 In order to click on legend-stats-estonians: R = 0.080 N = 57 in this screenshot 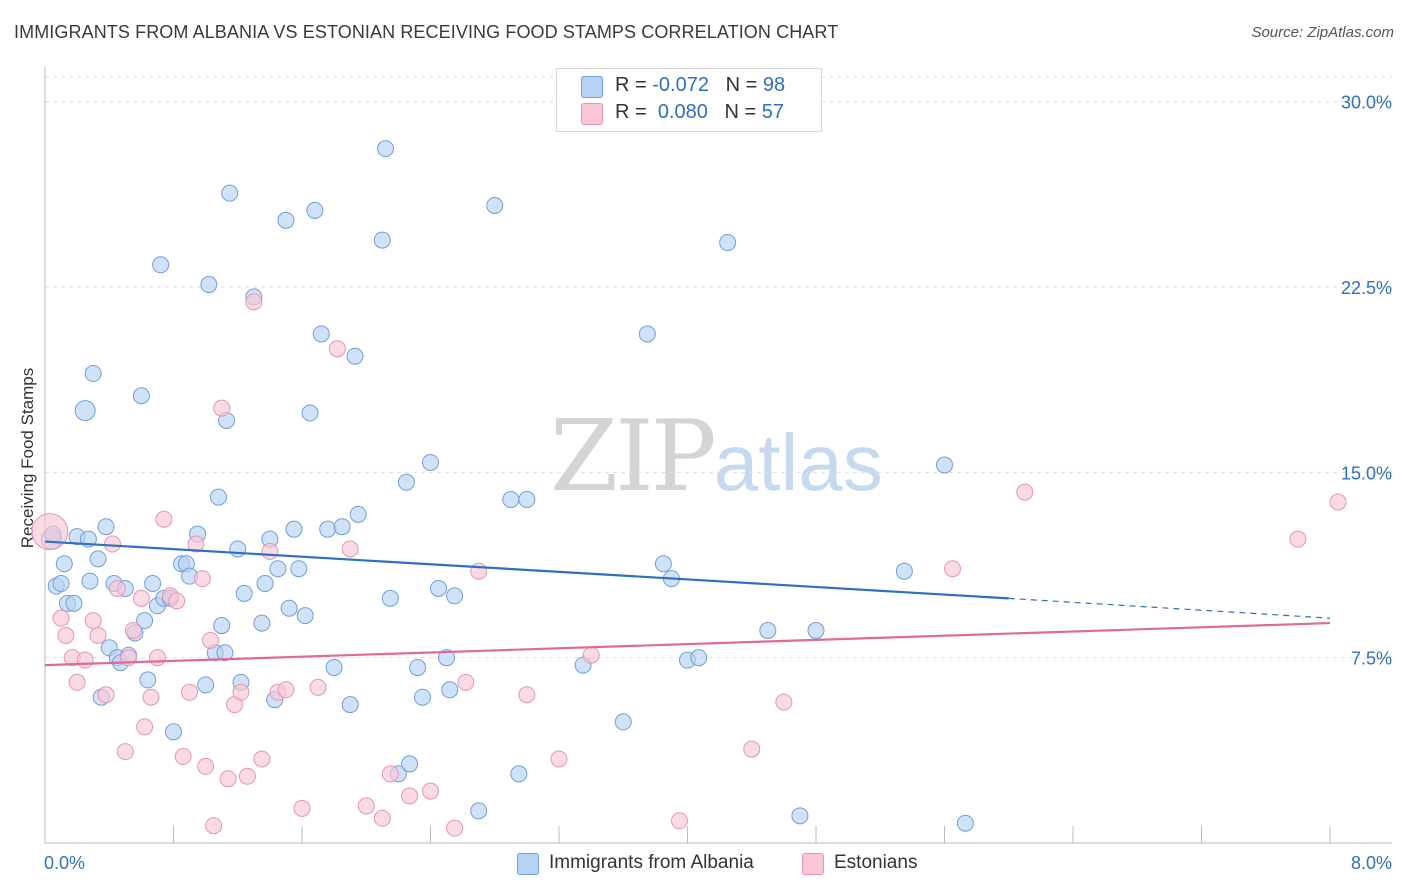, I will do `click(699, 112)`.